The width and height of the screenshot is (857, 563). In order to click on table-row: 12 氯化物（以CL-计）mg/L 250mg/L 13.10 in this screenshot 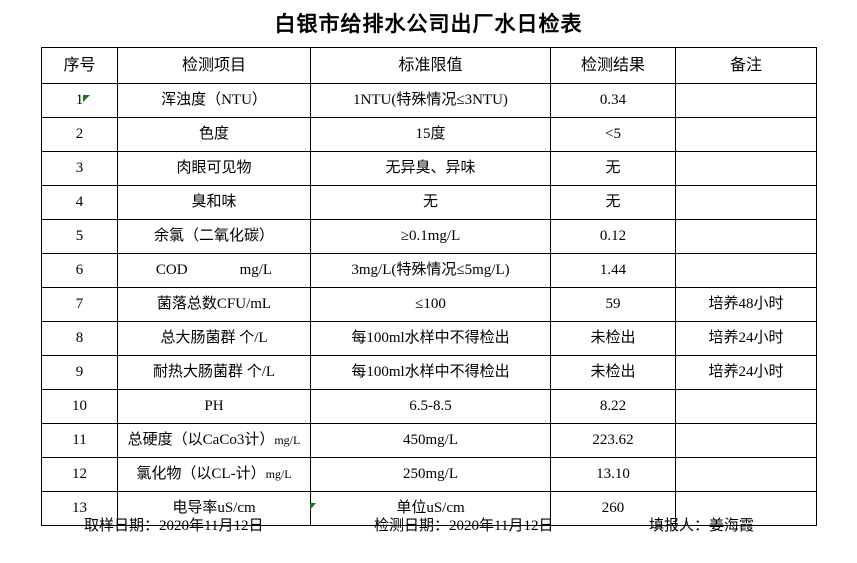, I will do `click(429, 474)`.